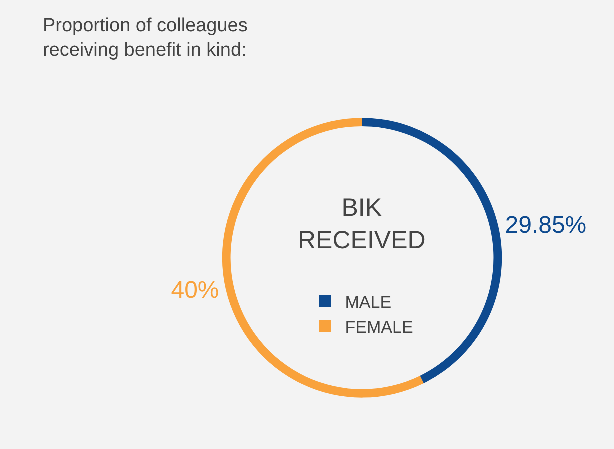 This screenshot has height=449, width=614. What do you see at coordinates (379, 328) in the screenshot?
I see `legend-label: FEMALE` at bounding box center [379, 328].